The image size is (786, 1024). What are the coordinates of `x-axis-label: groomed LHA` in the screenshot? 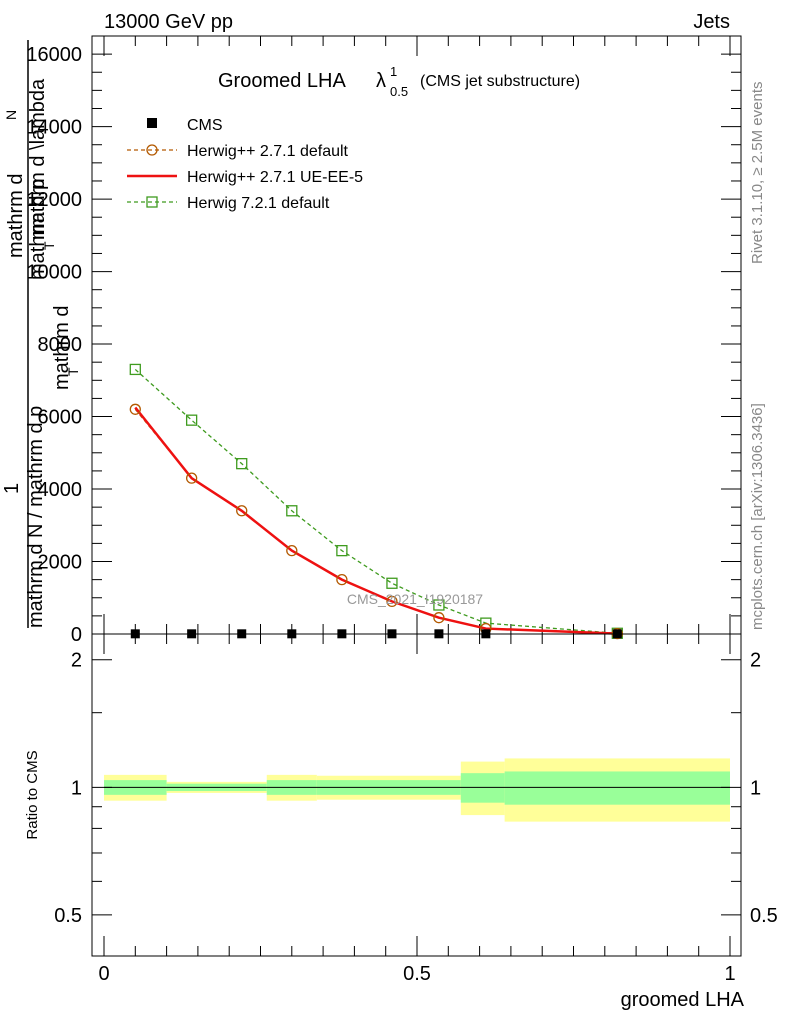 It's located at (683, 1000).